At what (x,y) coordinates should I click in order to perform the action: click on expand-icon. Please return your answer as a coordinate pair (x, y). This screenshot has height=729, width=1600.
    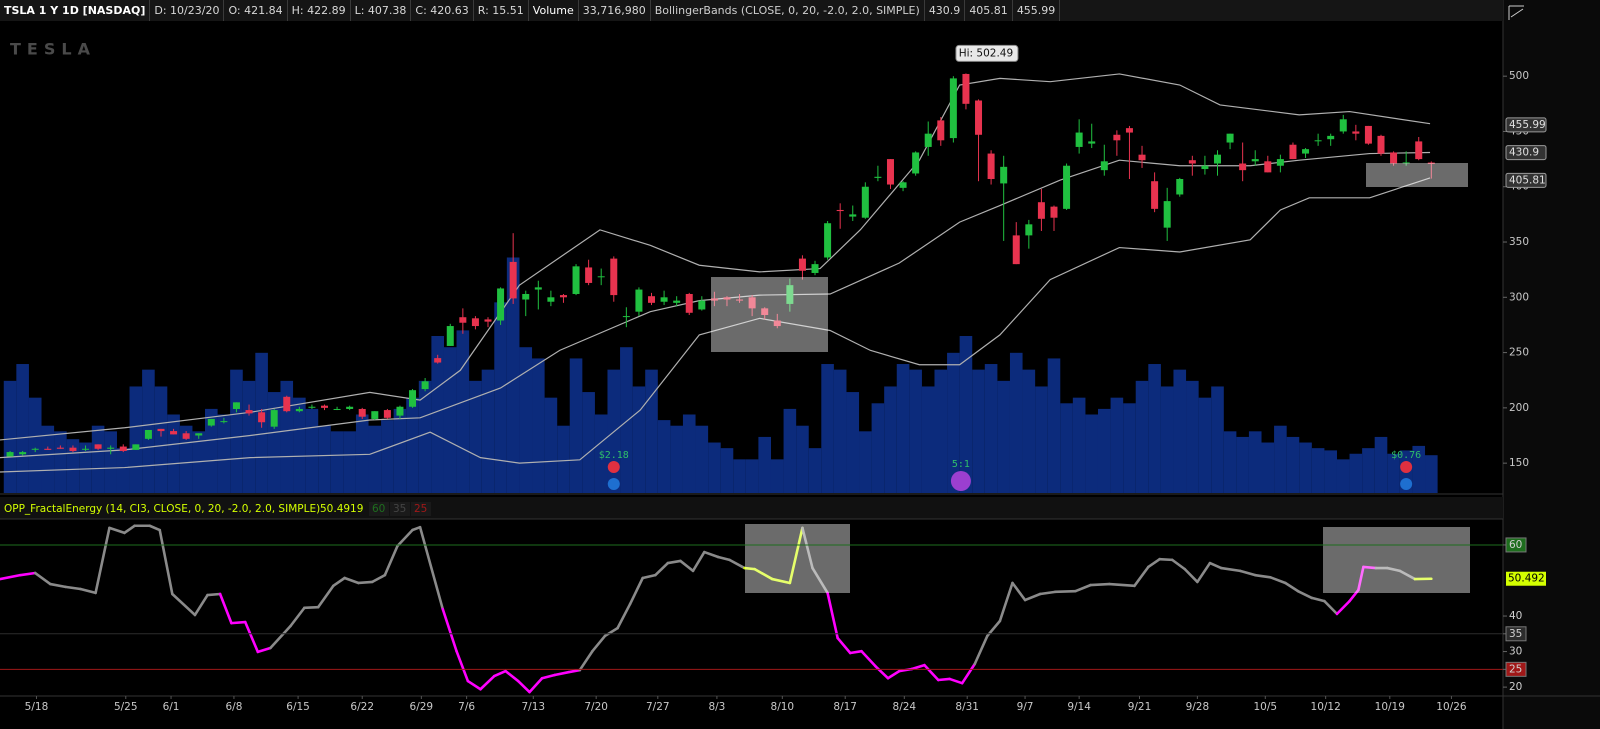
    Looking at the image, I should click on (1516, 12).